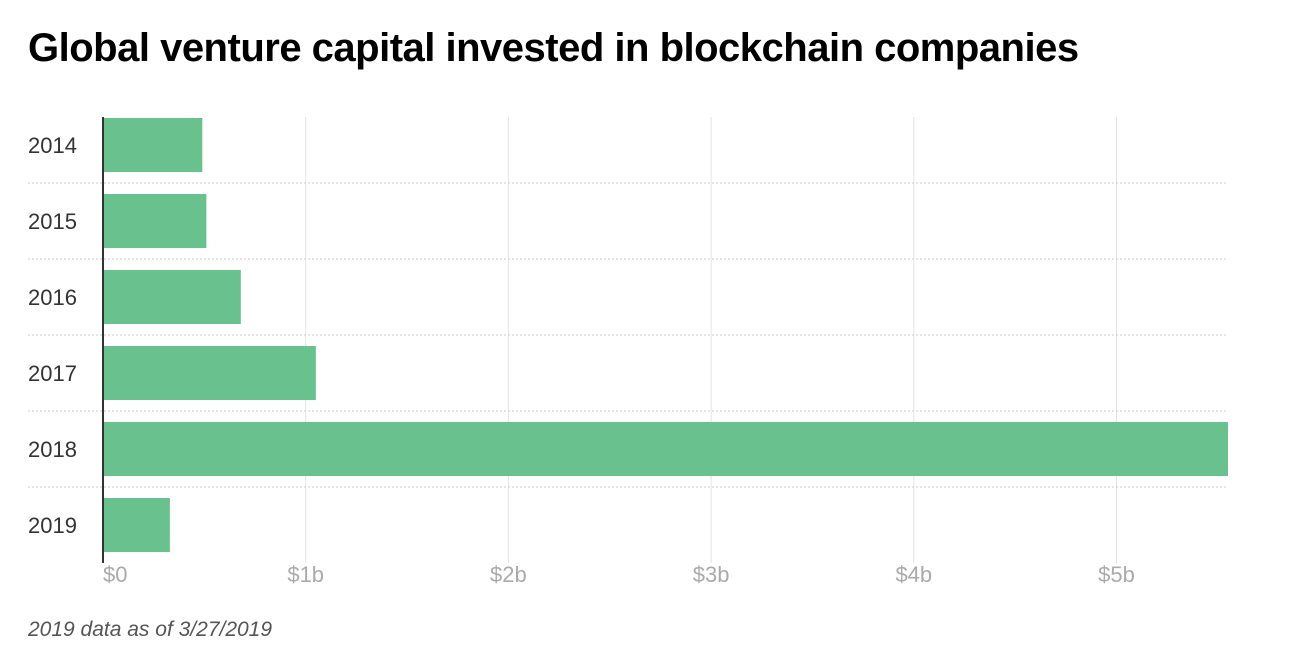  I want to click on bar-2014, so click(153, 145).